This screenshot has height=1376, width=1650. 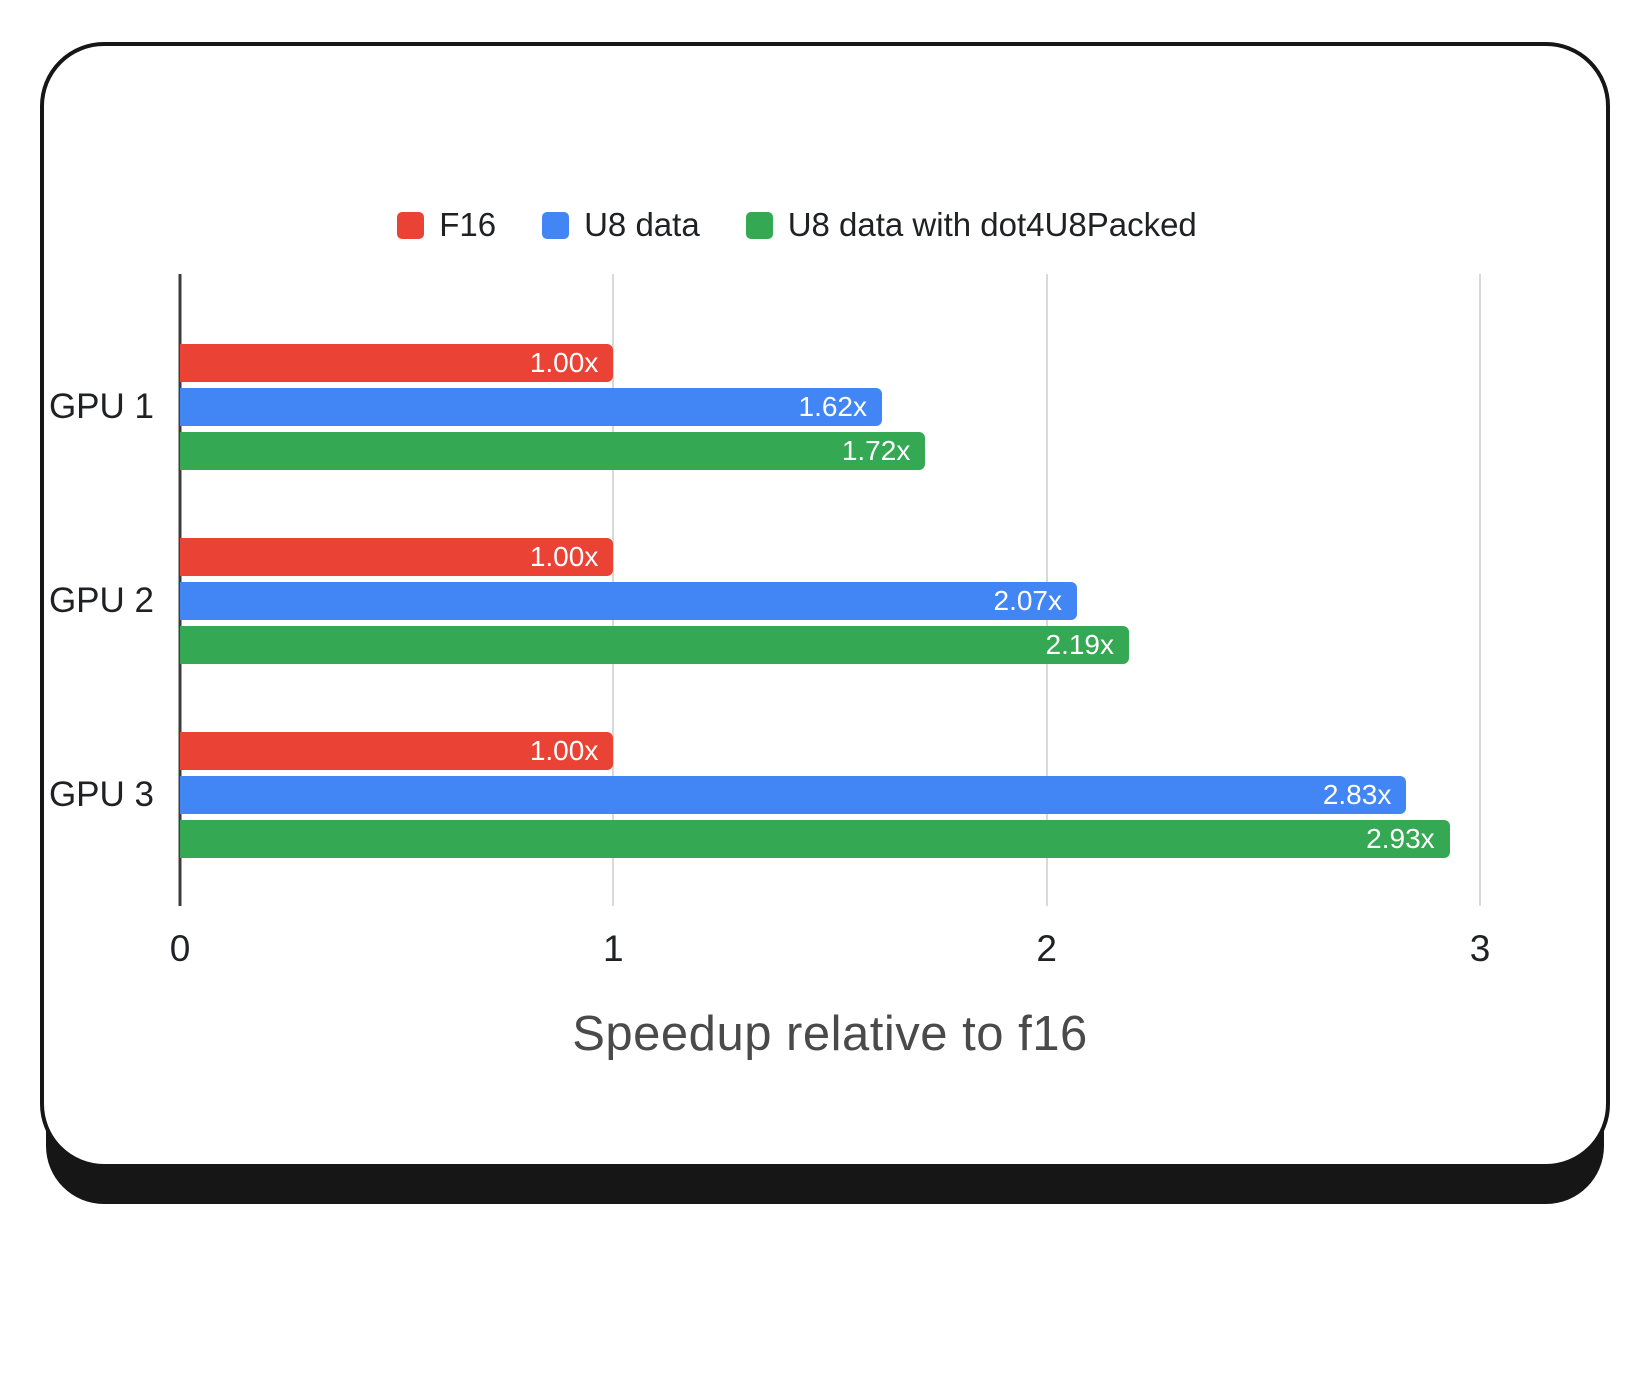 What do you see at coordinates (815, 839) in the screenshot?
I see `bar: 2.93x` at bounding box center [815, 839].